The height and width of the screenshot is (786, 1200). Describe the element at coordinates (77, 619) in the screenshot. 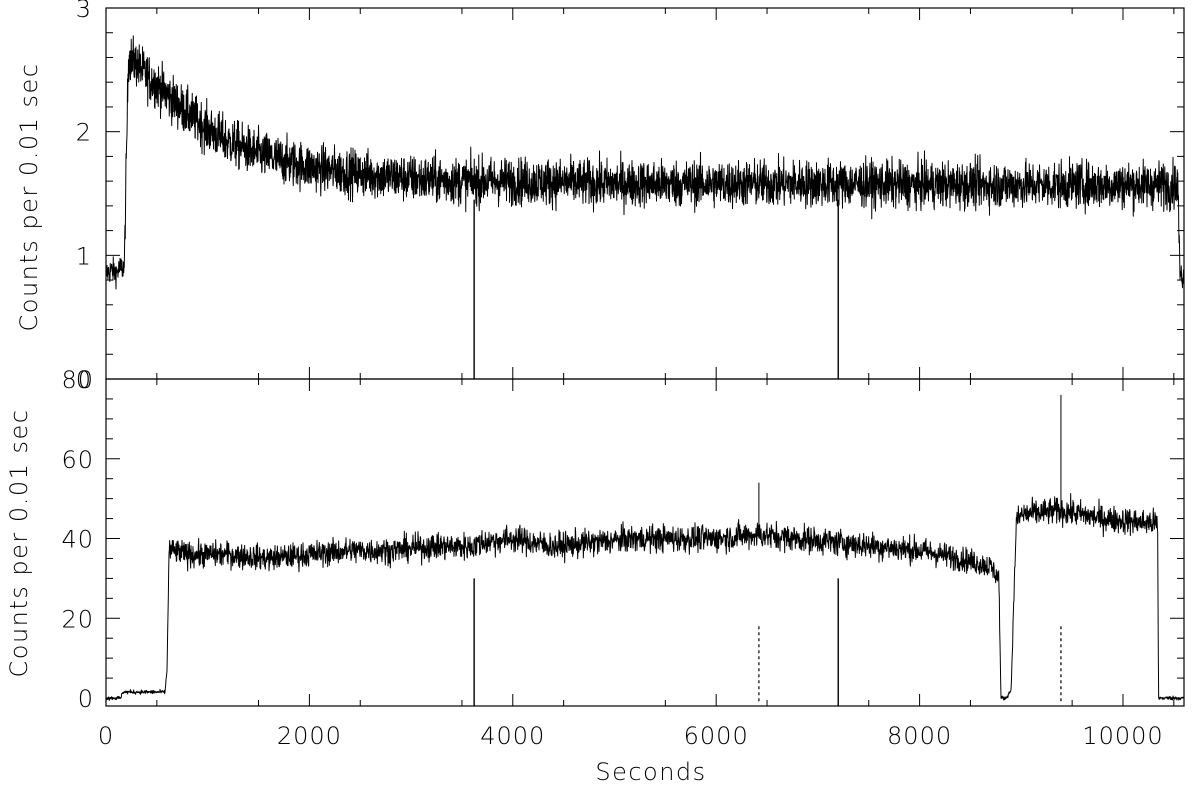

I see `bottom-y-tick-label-1: 20` at that location.